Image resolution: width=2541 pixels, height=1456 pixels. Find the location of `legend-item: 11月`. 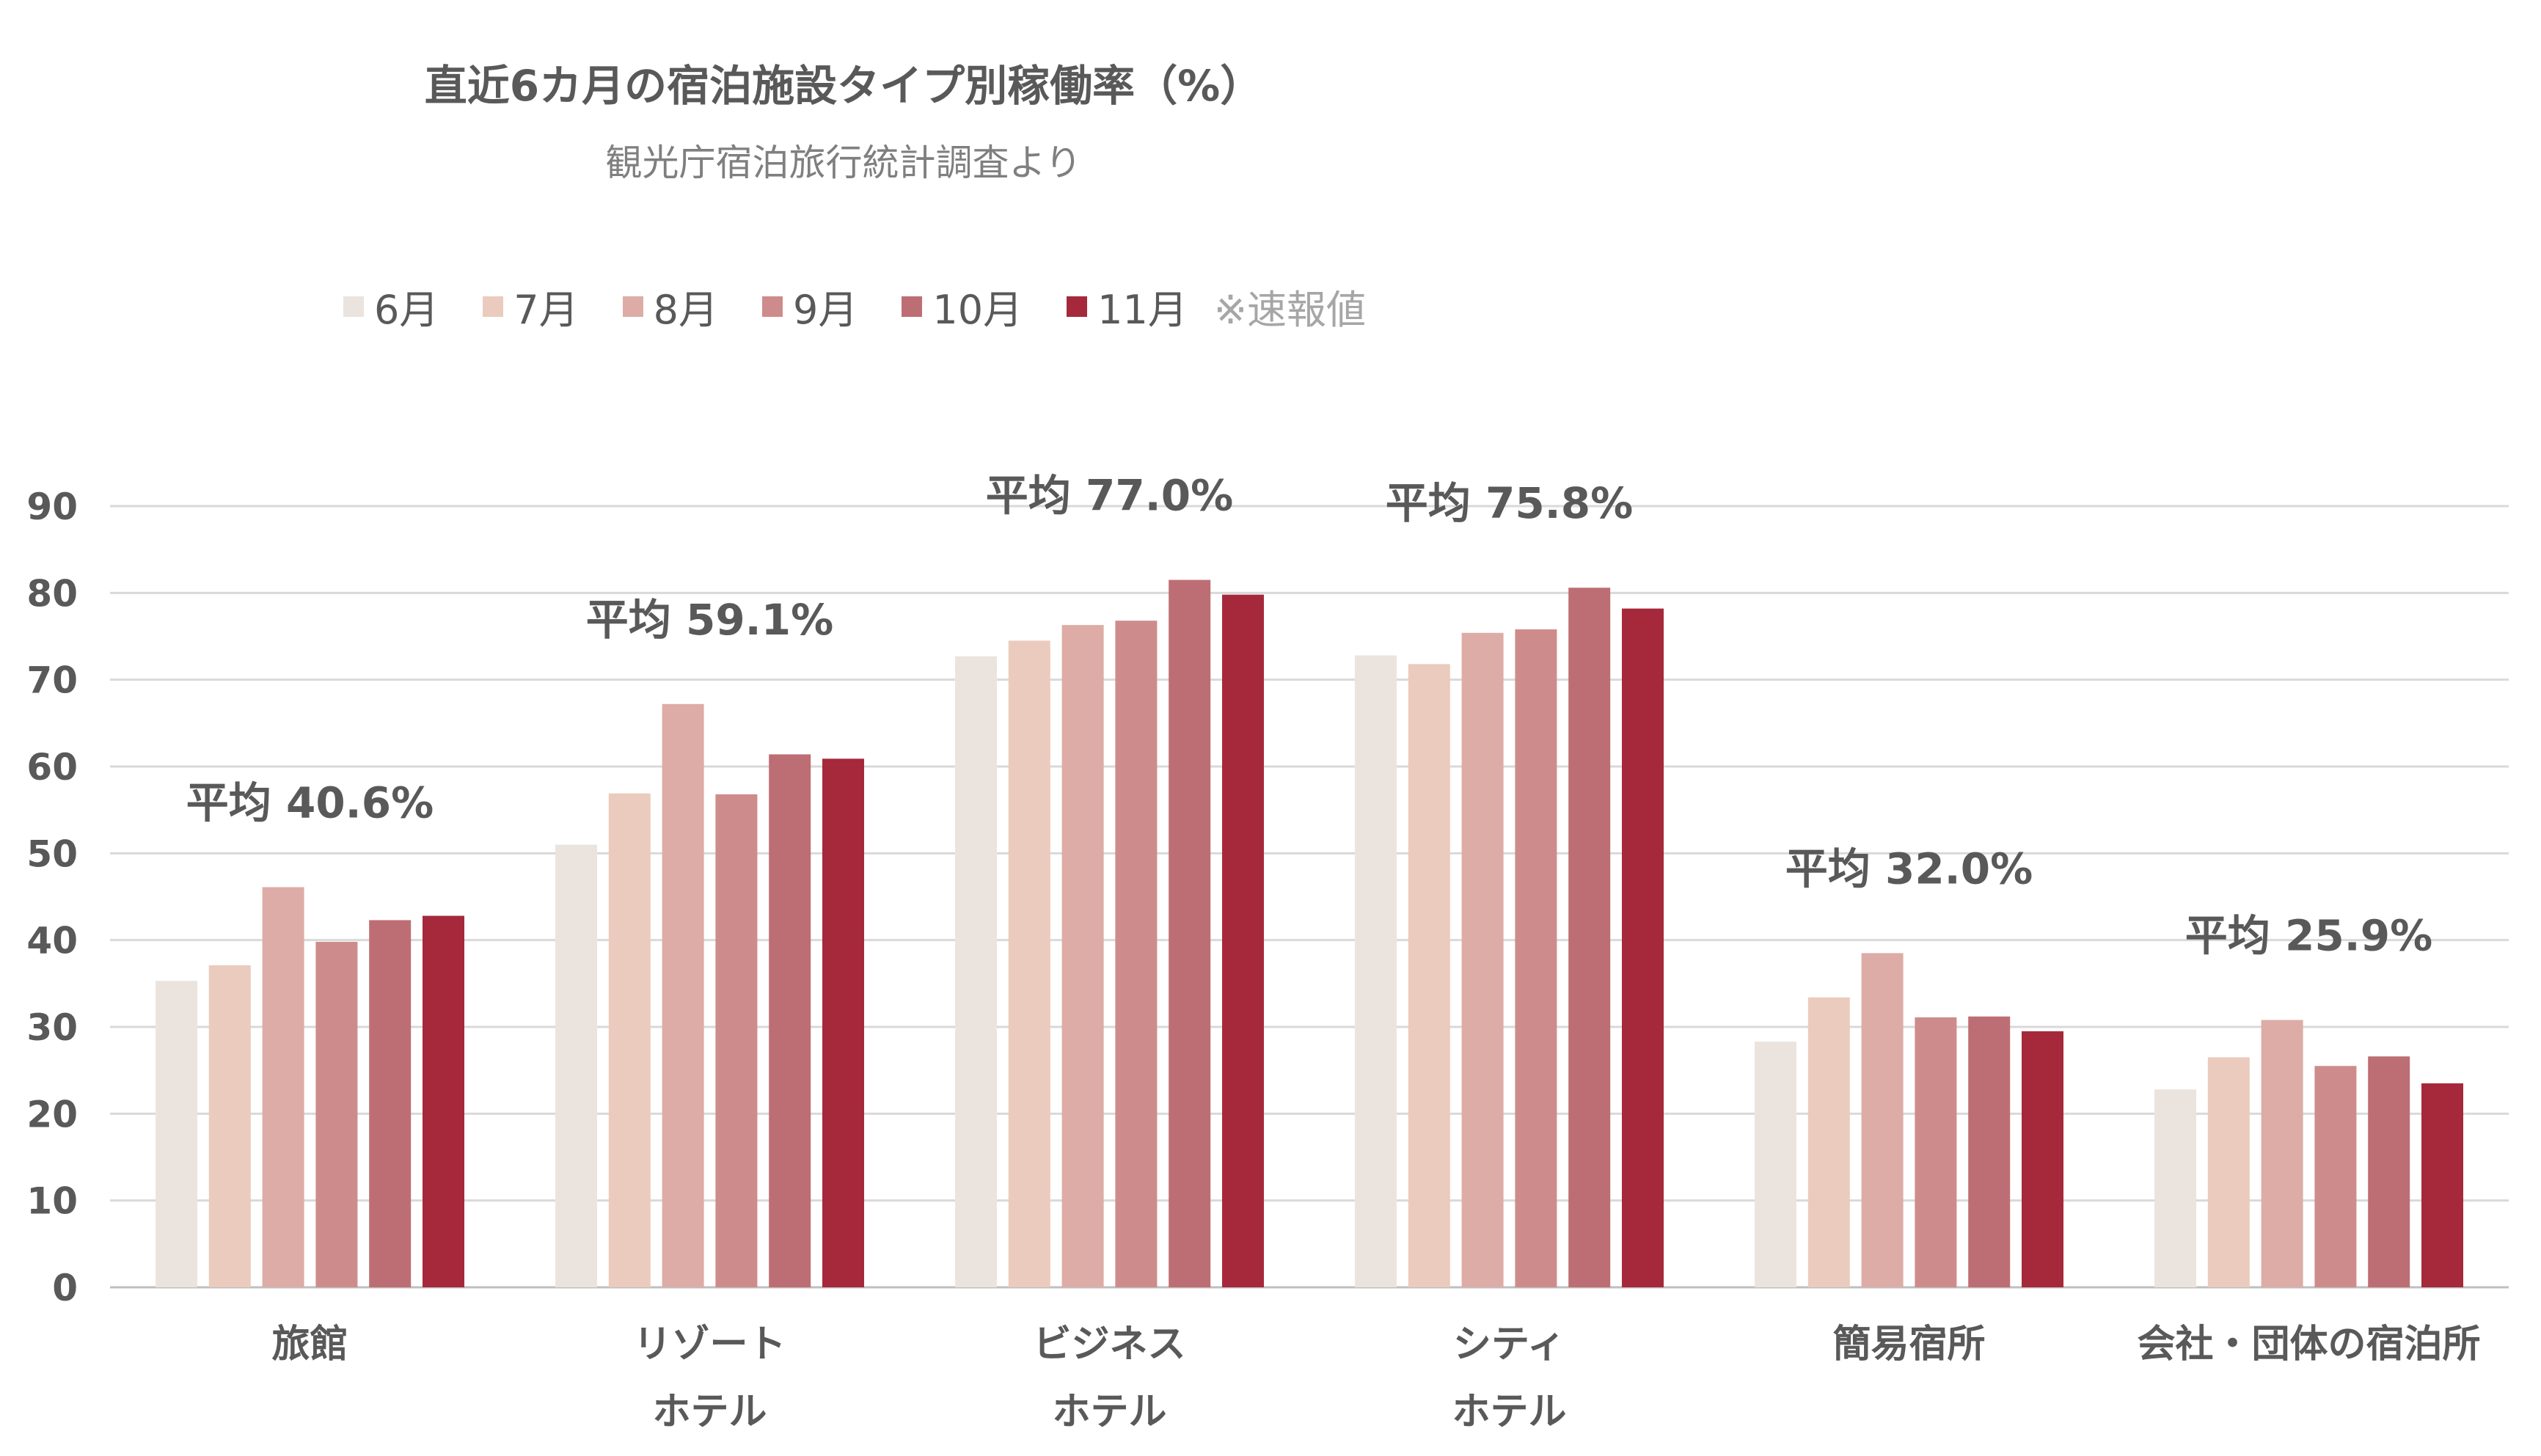

legend-item: 11月 is located at coordinates (1127, 306).